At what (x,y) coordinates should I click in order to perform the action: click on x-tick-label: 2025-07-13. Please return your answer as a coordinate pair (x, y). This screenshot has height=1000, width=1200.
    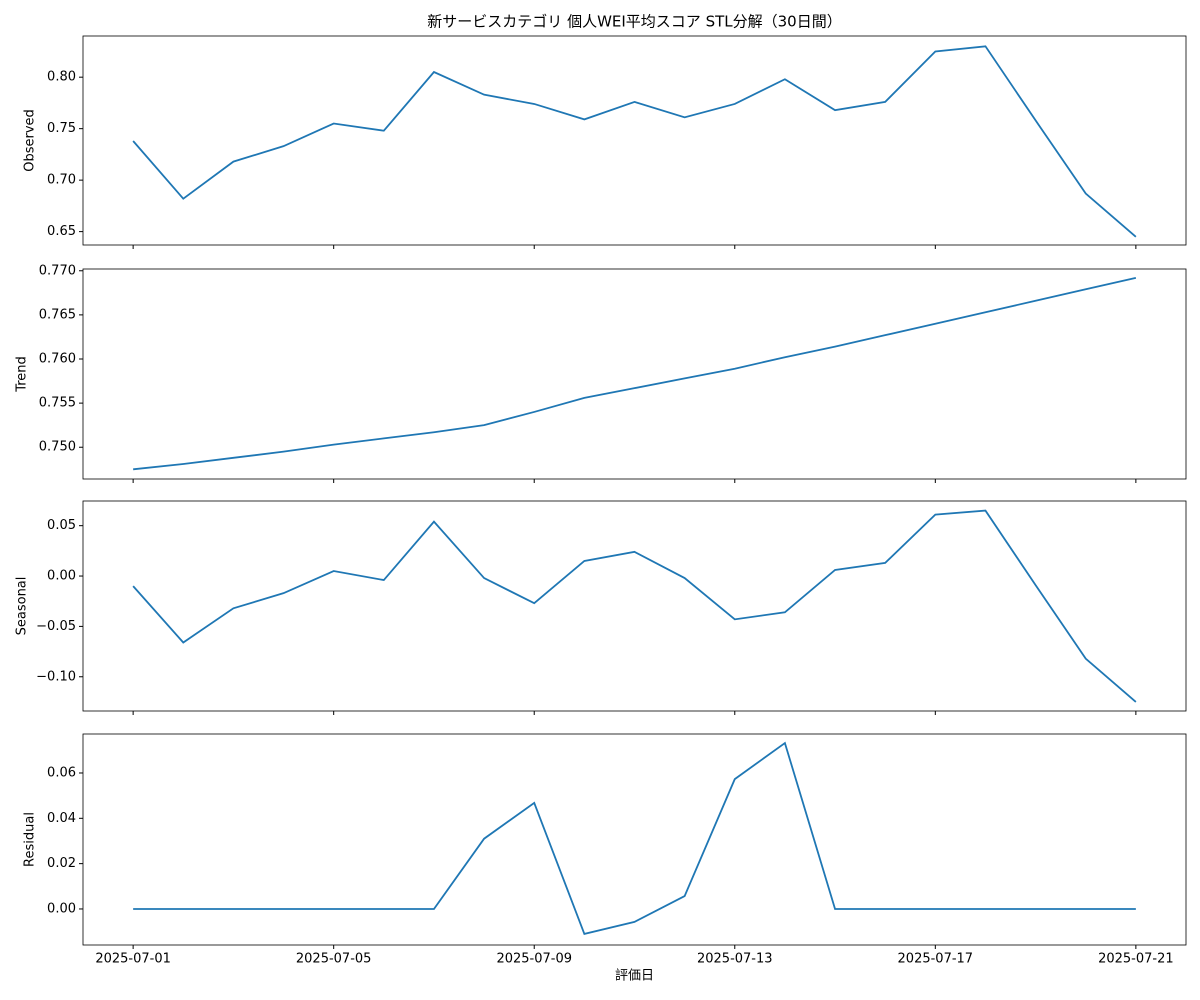
    Looking at the image, I should click on (735, 959).